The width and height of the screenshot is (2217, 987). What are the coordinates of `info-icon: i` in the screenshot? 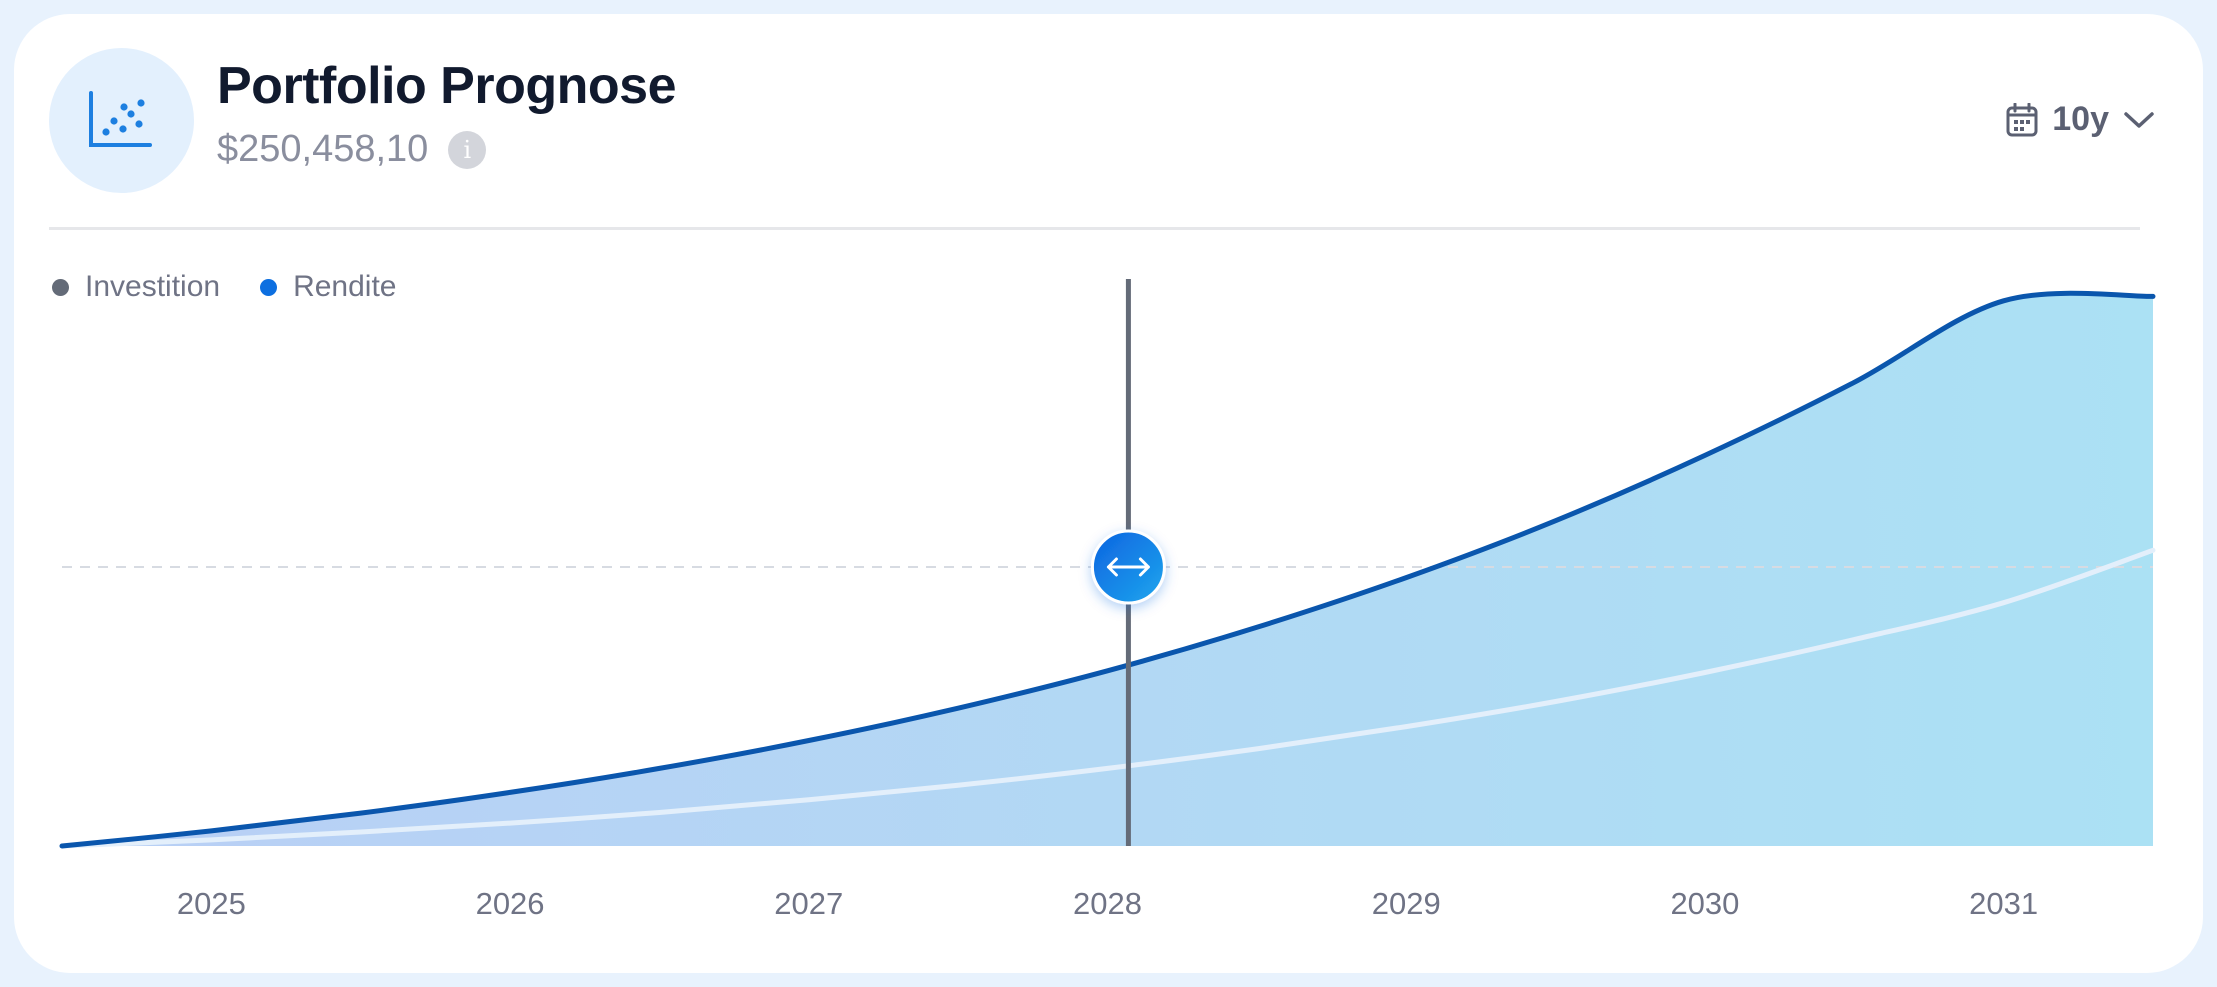 It's located at (467, 149).